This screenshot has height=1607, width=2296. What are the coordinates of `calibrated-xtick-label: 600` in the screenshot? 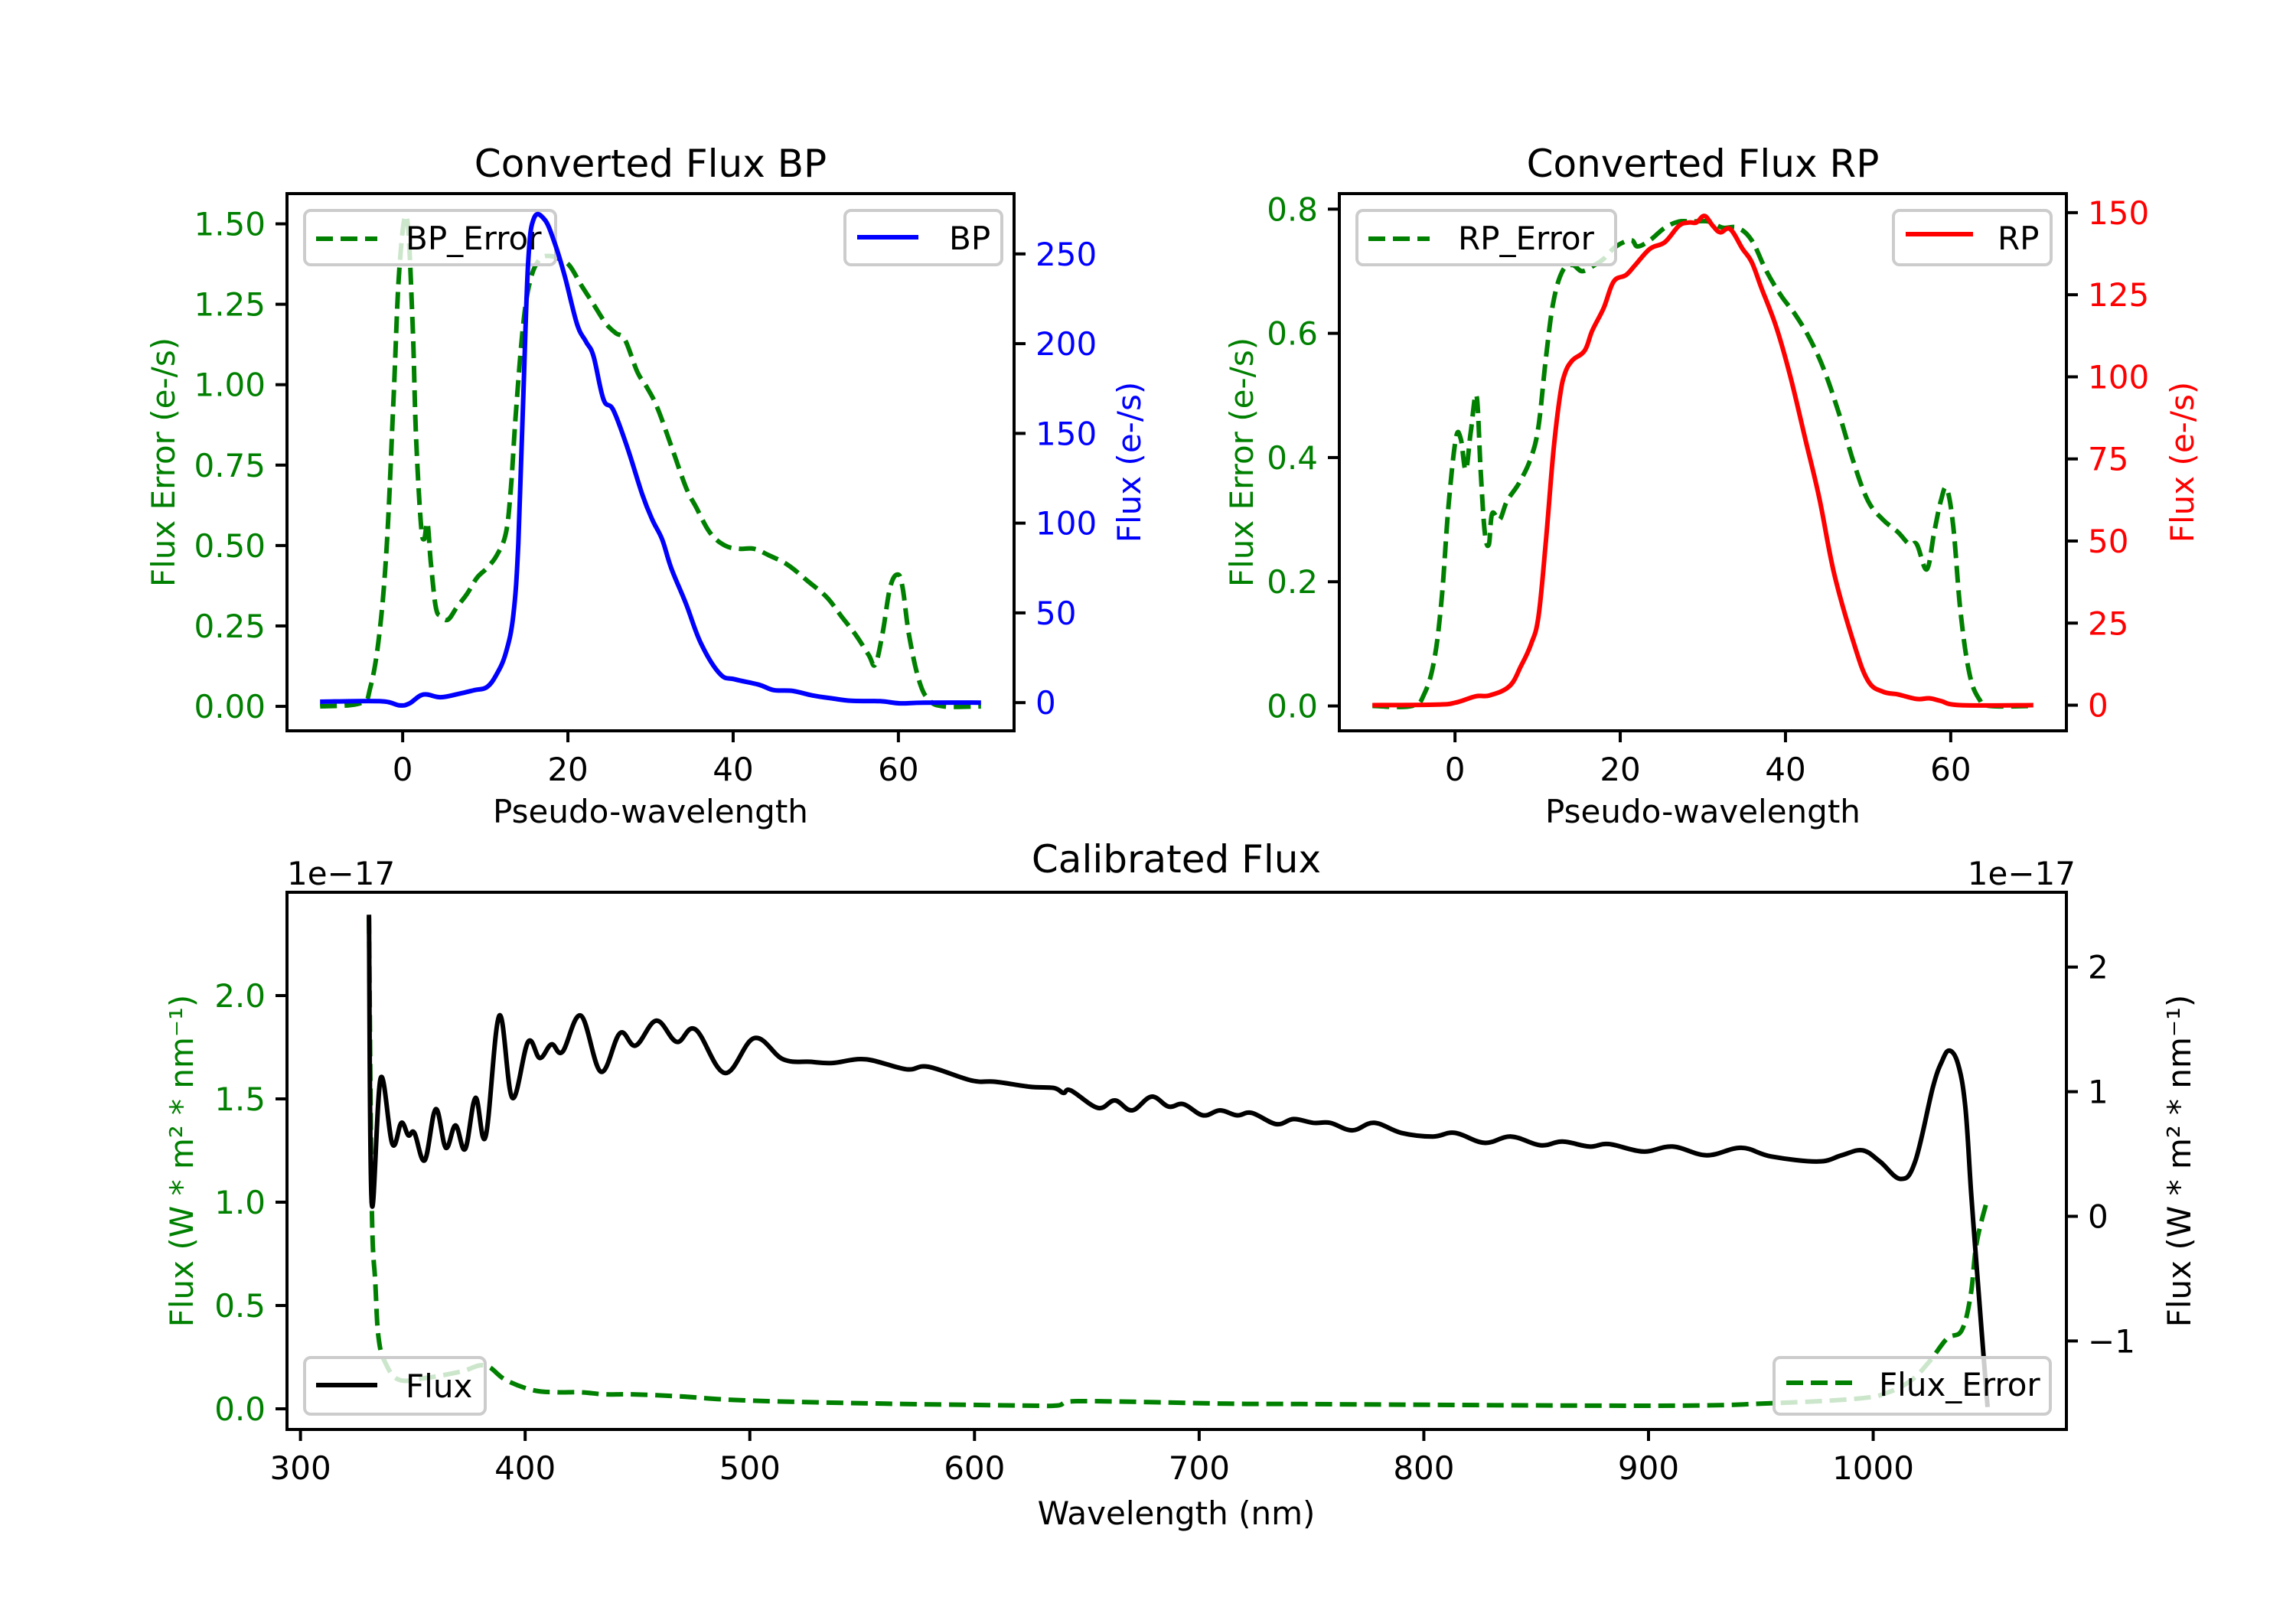 It's located at (974, 1468).